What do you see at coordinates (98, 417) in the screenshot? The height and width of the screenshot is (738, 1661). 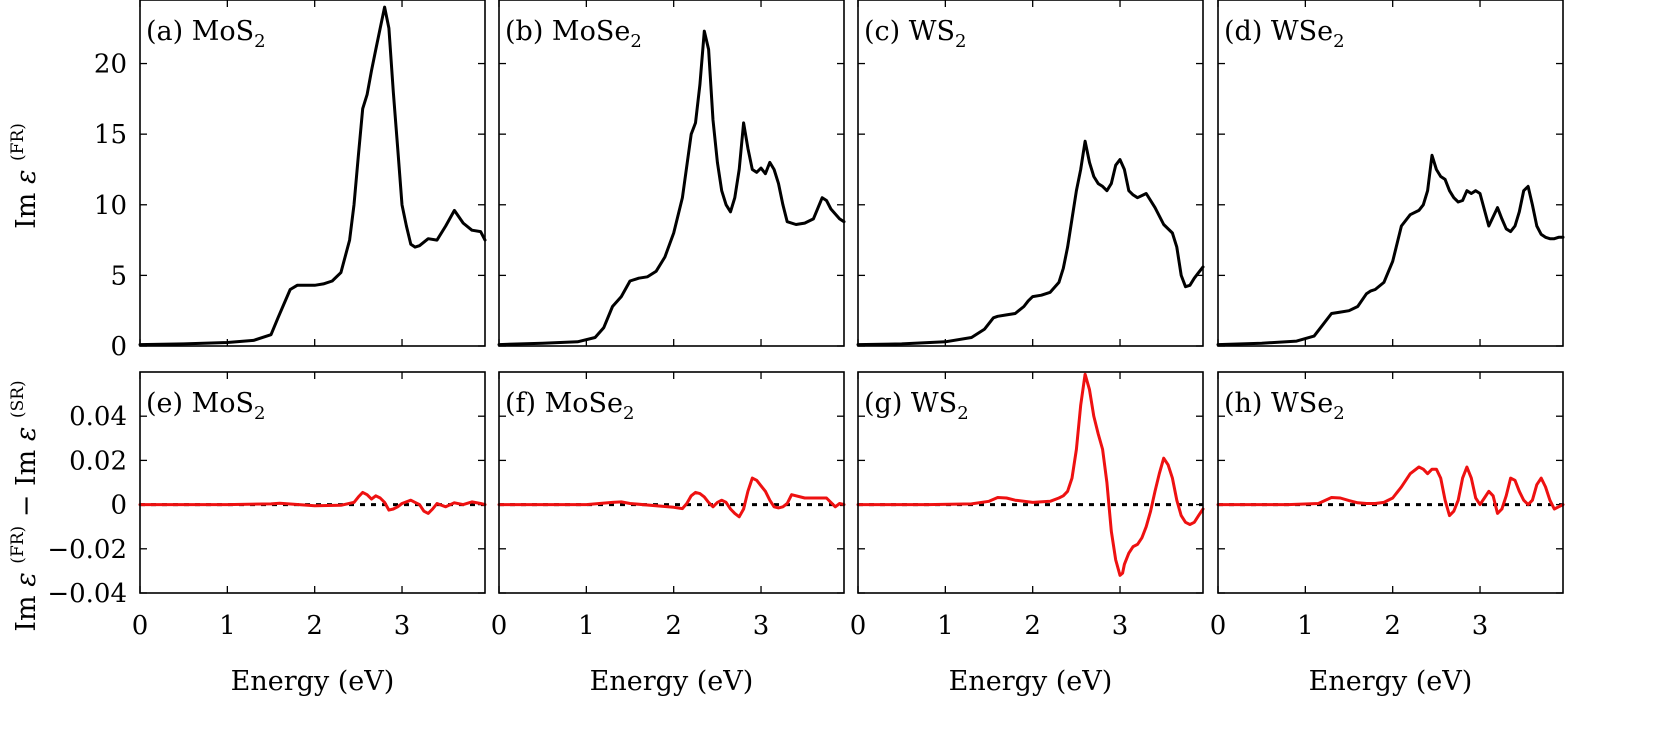 I see `y-tick-label-e-4: 0.04` at bounding box center [98, 417].